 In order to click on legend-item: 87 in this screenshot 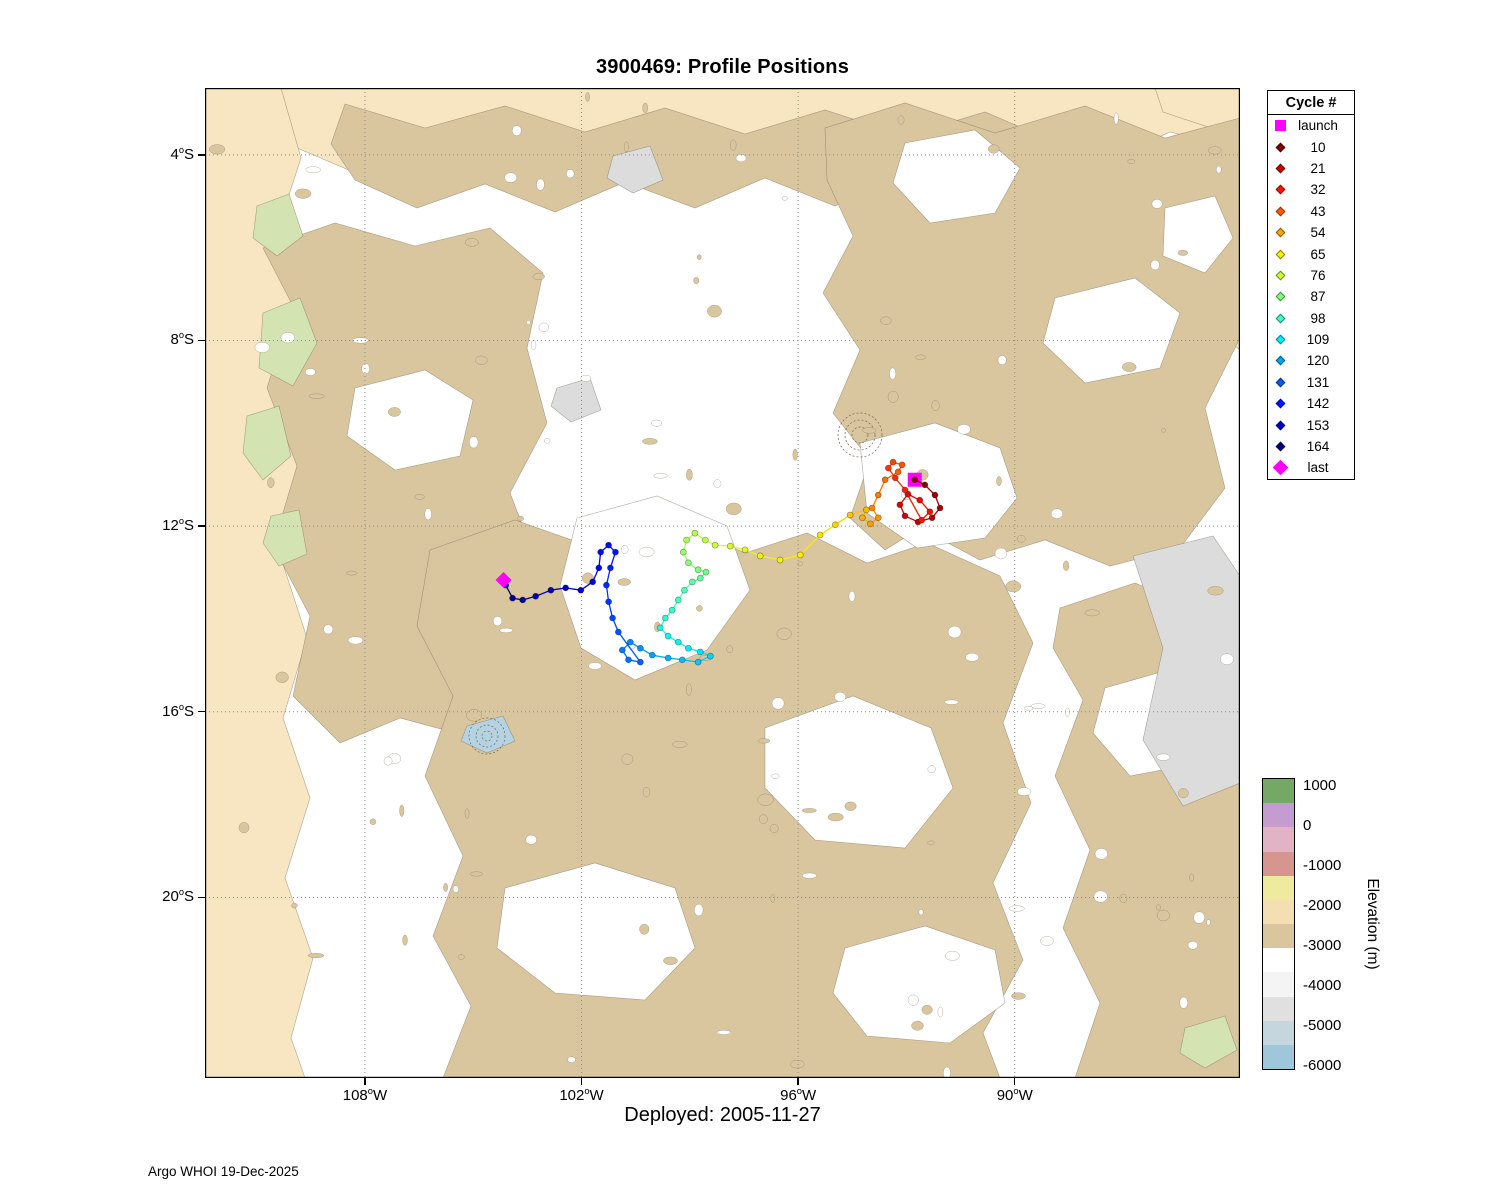, I will do `click(1311, 296)`.